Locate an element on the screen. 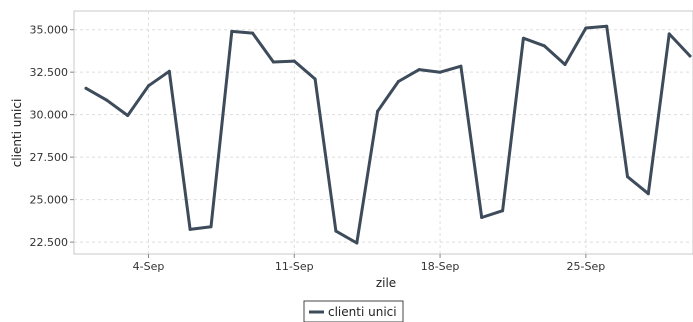 The height and width of the screenshot is (322, 693). x-axis-title: zile is located at coordinates (386, 283).